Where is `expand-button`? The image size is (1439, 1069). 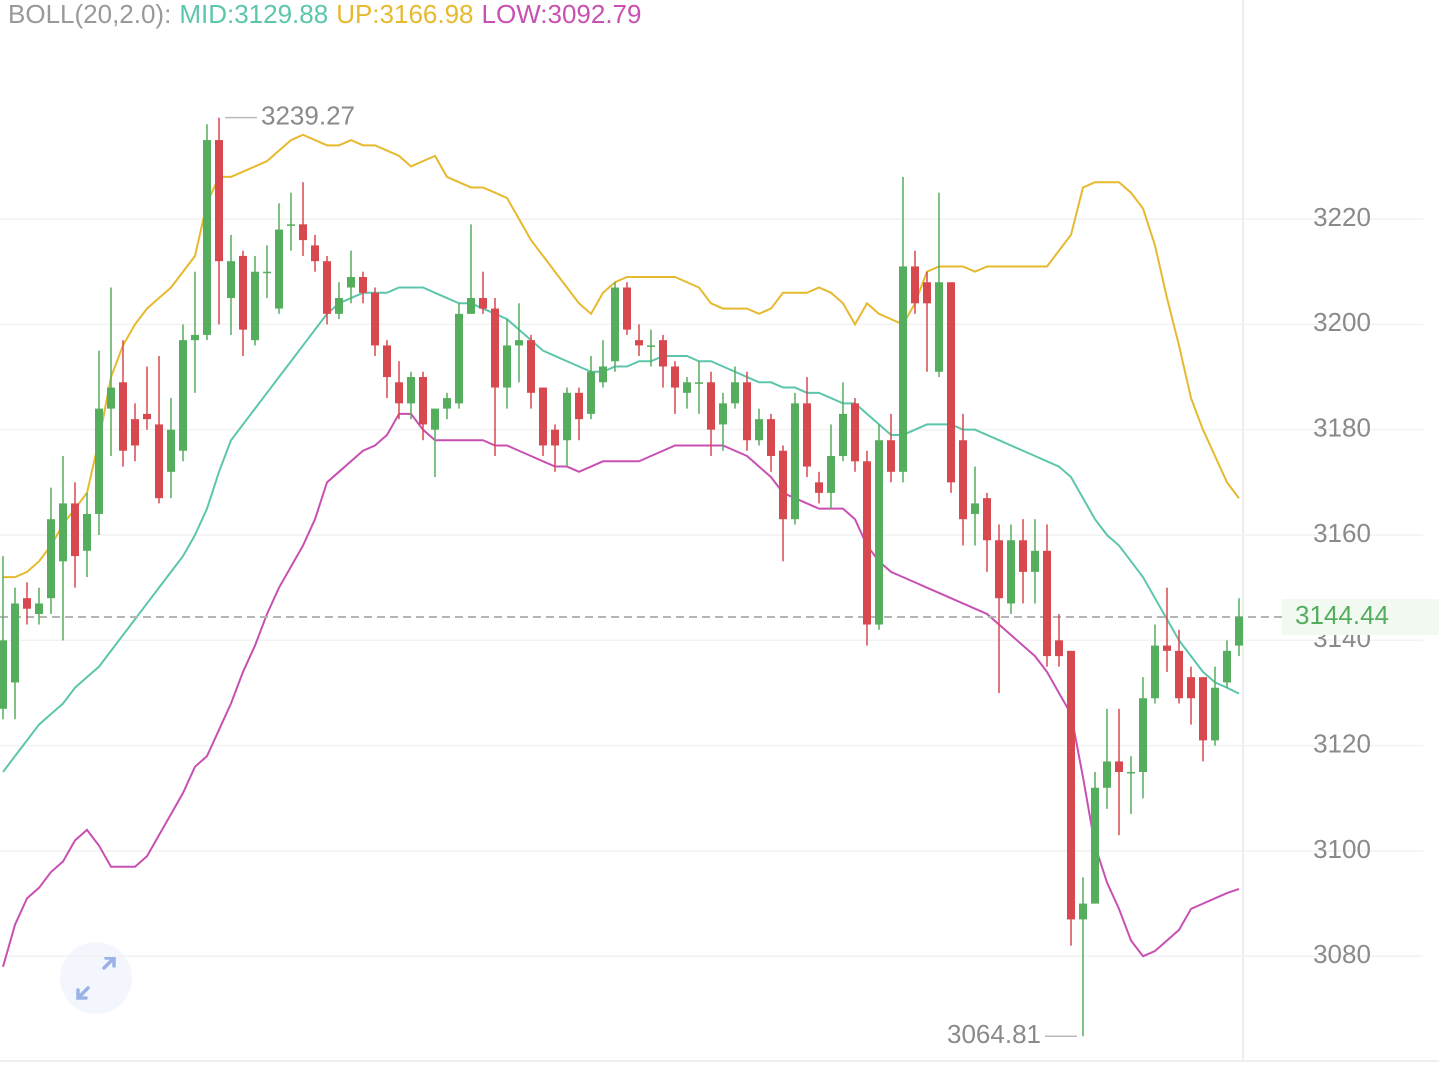 expand-button is located at coordinates (96, 978).